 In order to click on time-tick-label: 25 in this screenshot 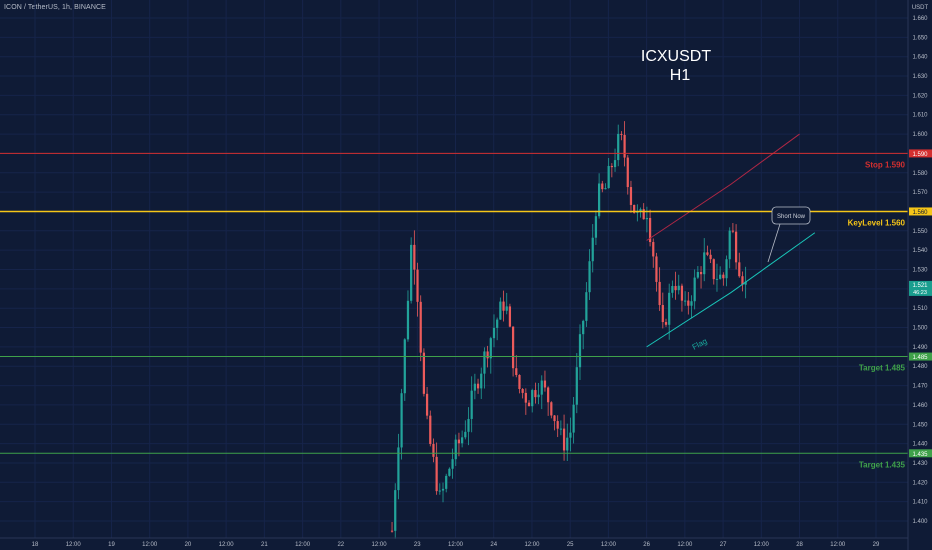, I will do `click(570, 545)`.